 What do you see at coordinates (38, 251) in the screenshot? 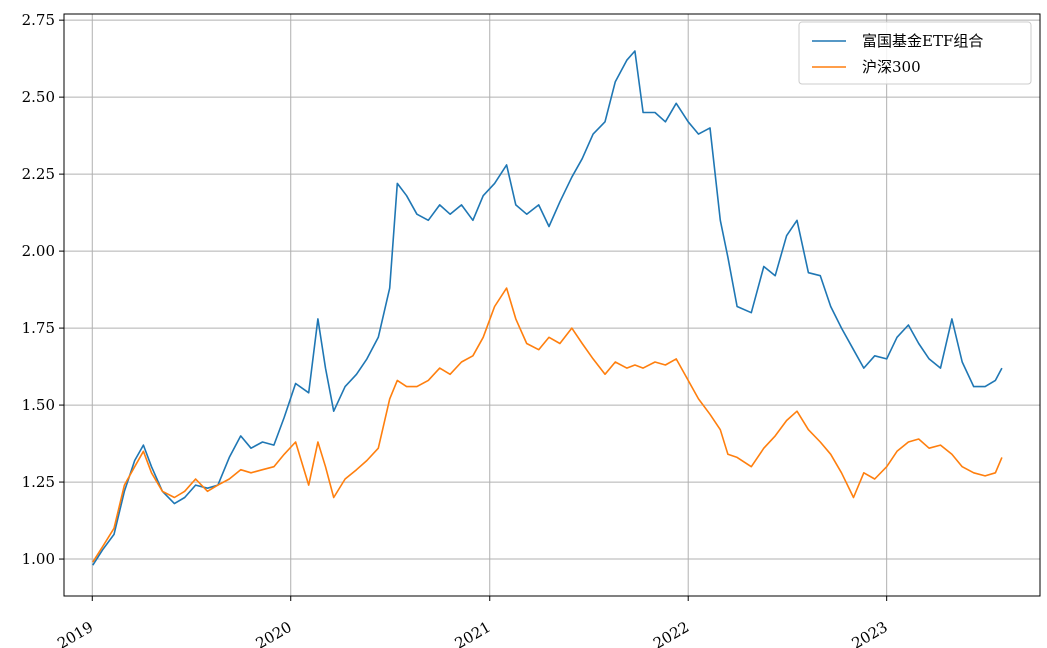
I see `y-tick-label: 2.00` at bounding box center [38, 251].